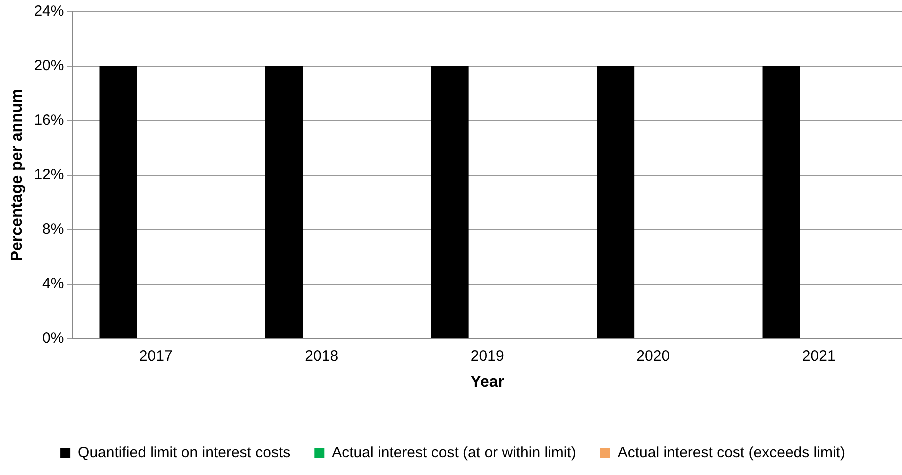 The image size is (902, 475). Describe the element at coordinates (49, 121) in the screenshot. I see `y-tick-label: 16%` at that location.